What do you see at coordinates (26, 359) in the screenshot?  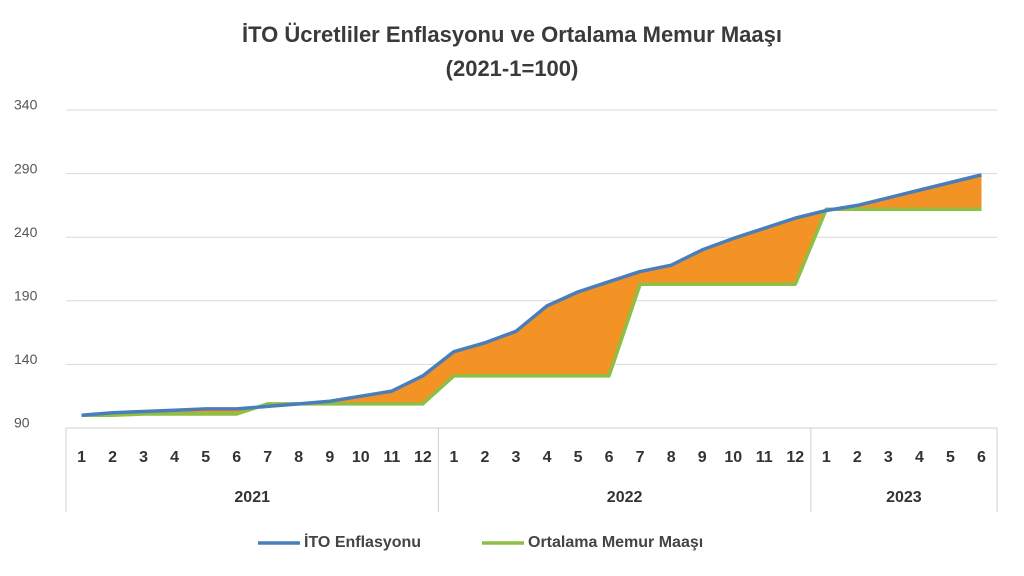 I see `y-tick-label: 140` at bounding box center [26, 359].